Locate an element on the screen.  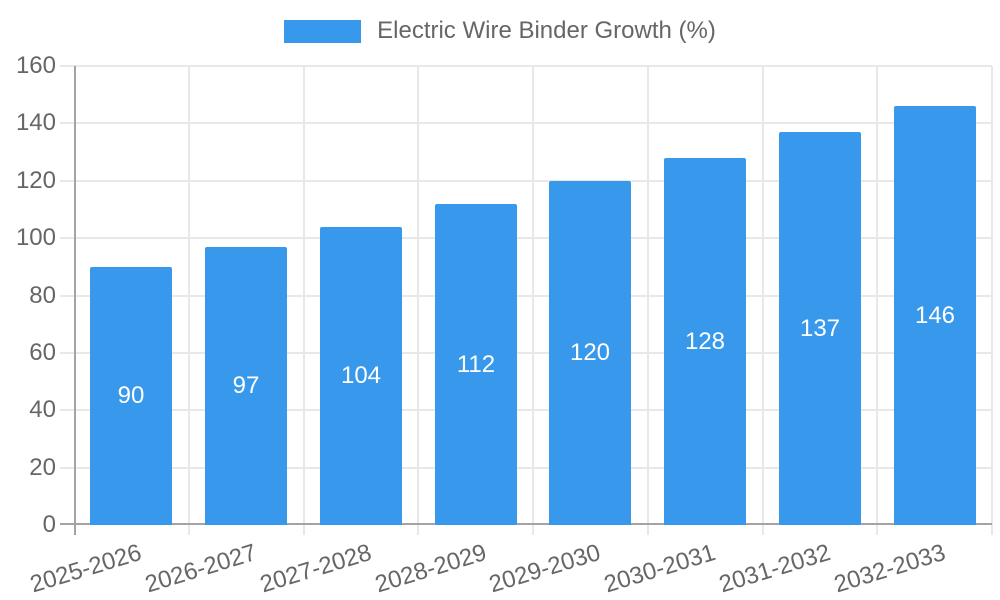
bar-value-label: 90 is located at coordinates (131, 395).